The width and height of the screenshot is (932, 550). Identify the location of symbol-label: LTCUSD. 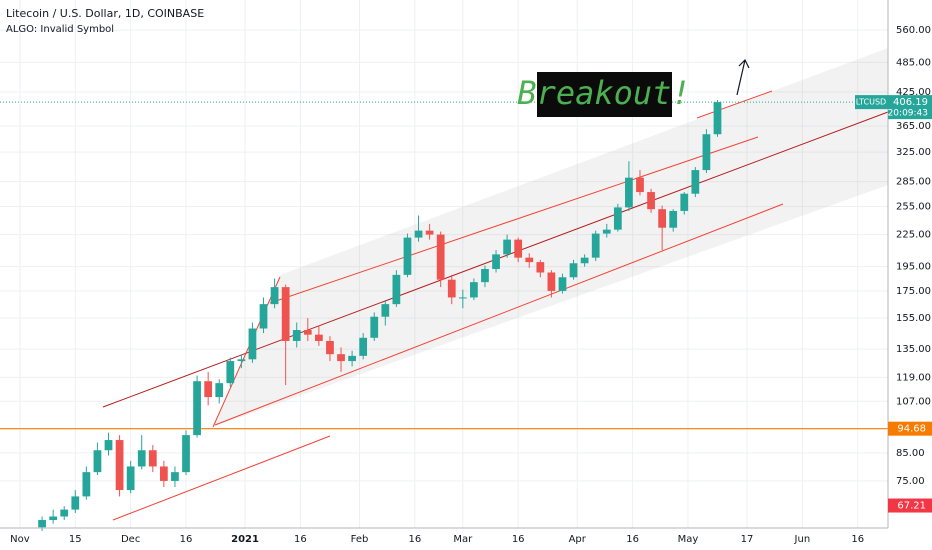
(871, 102).